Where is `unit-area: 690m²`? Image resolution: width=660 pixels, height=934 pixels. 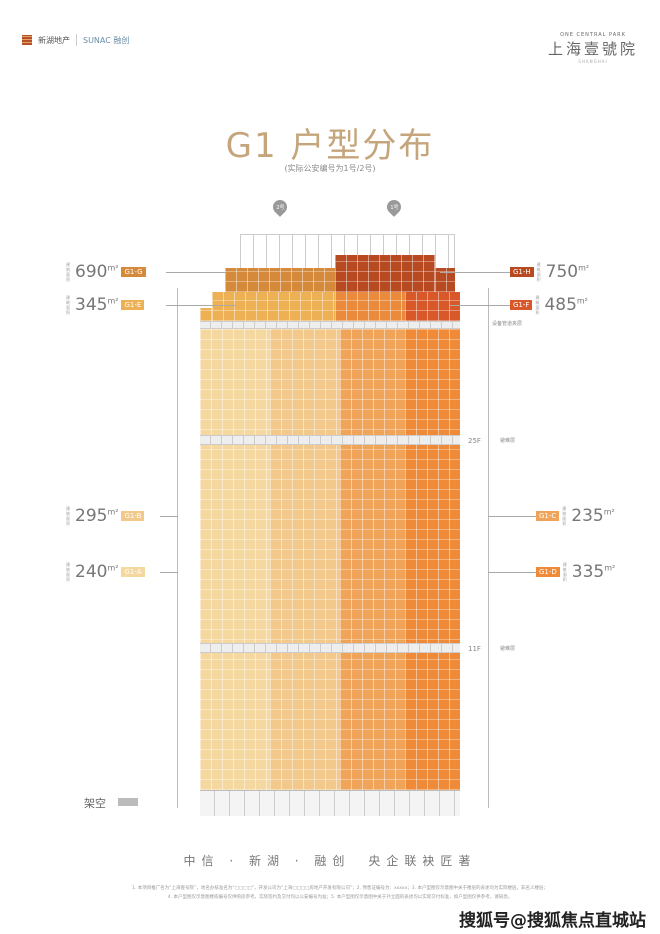 unit-area: 690m² is located at coordinates (96, 272).